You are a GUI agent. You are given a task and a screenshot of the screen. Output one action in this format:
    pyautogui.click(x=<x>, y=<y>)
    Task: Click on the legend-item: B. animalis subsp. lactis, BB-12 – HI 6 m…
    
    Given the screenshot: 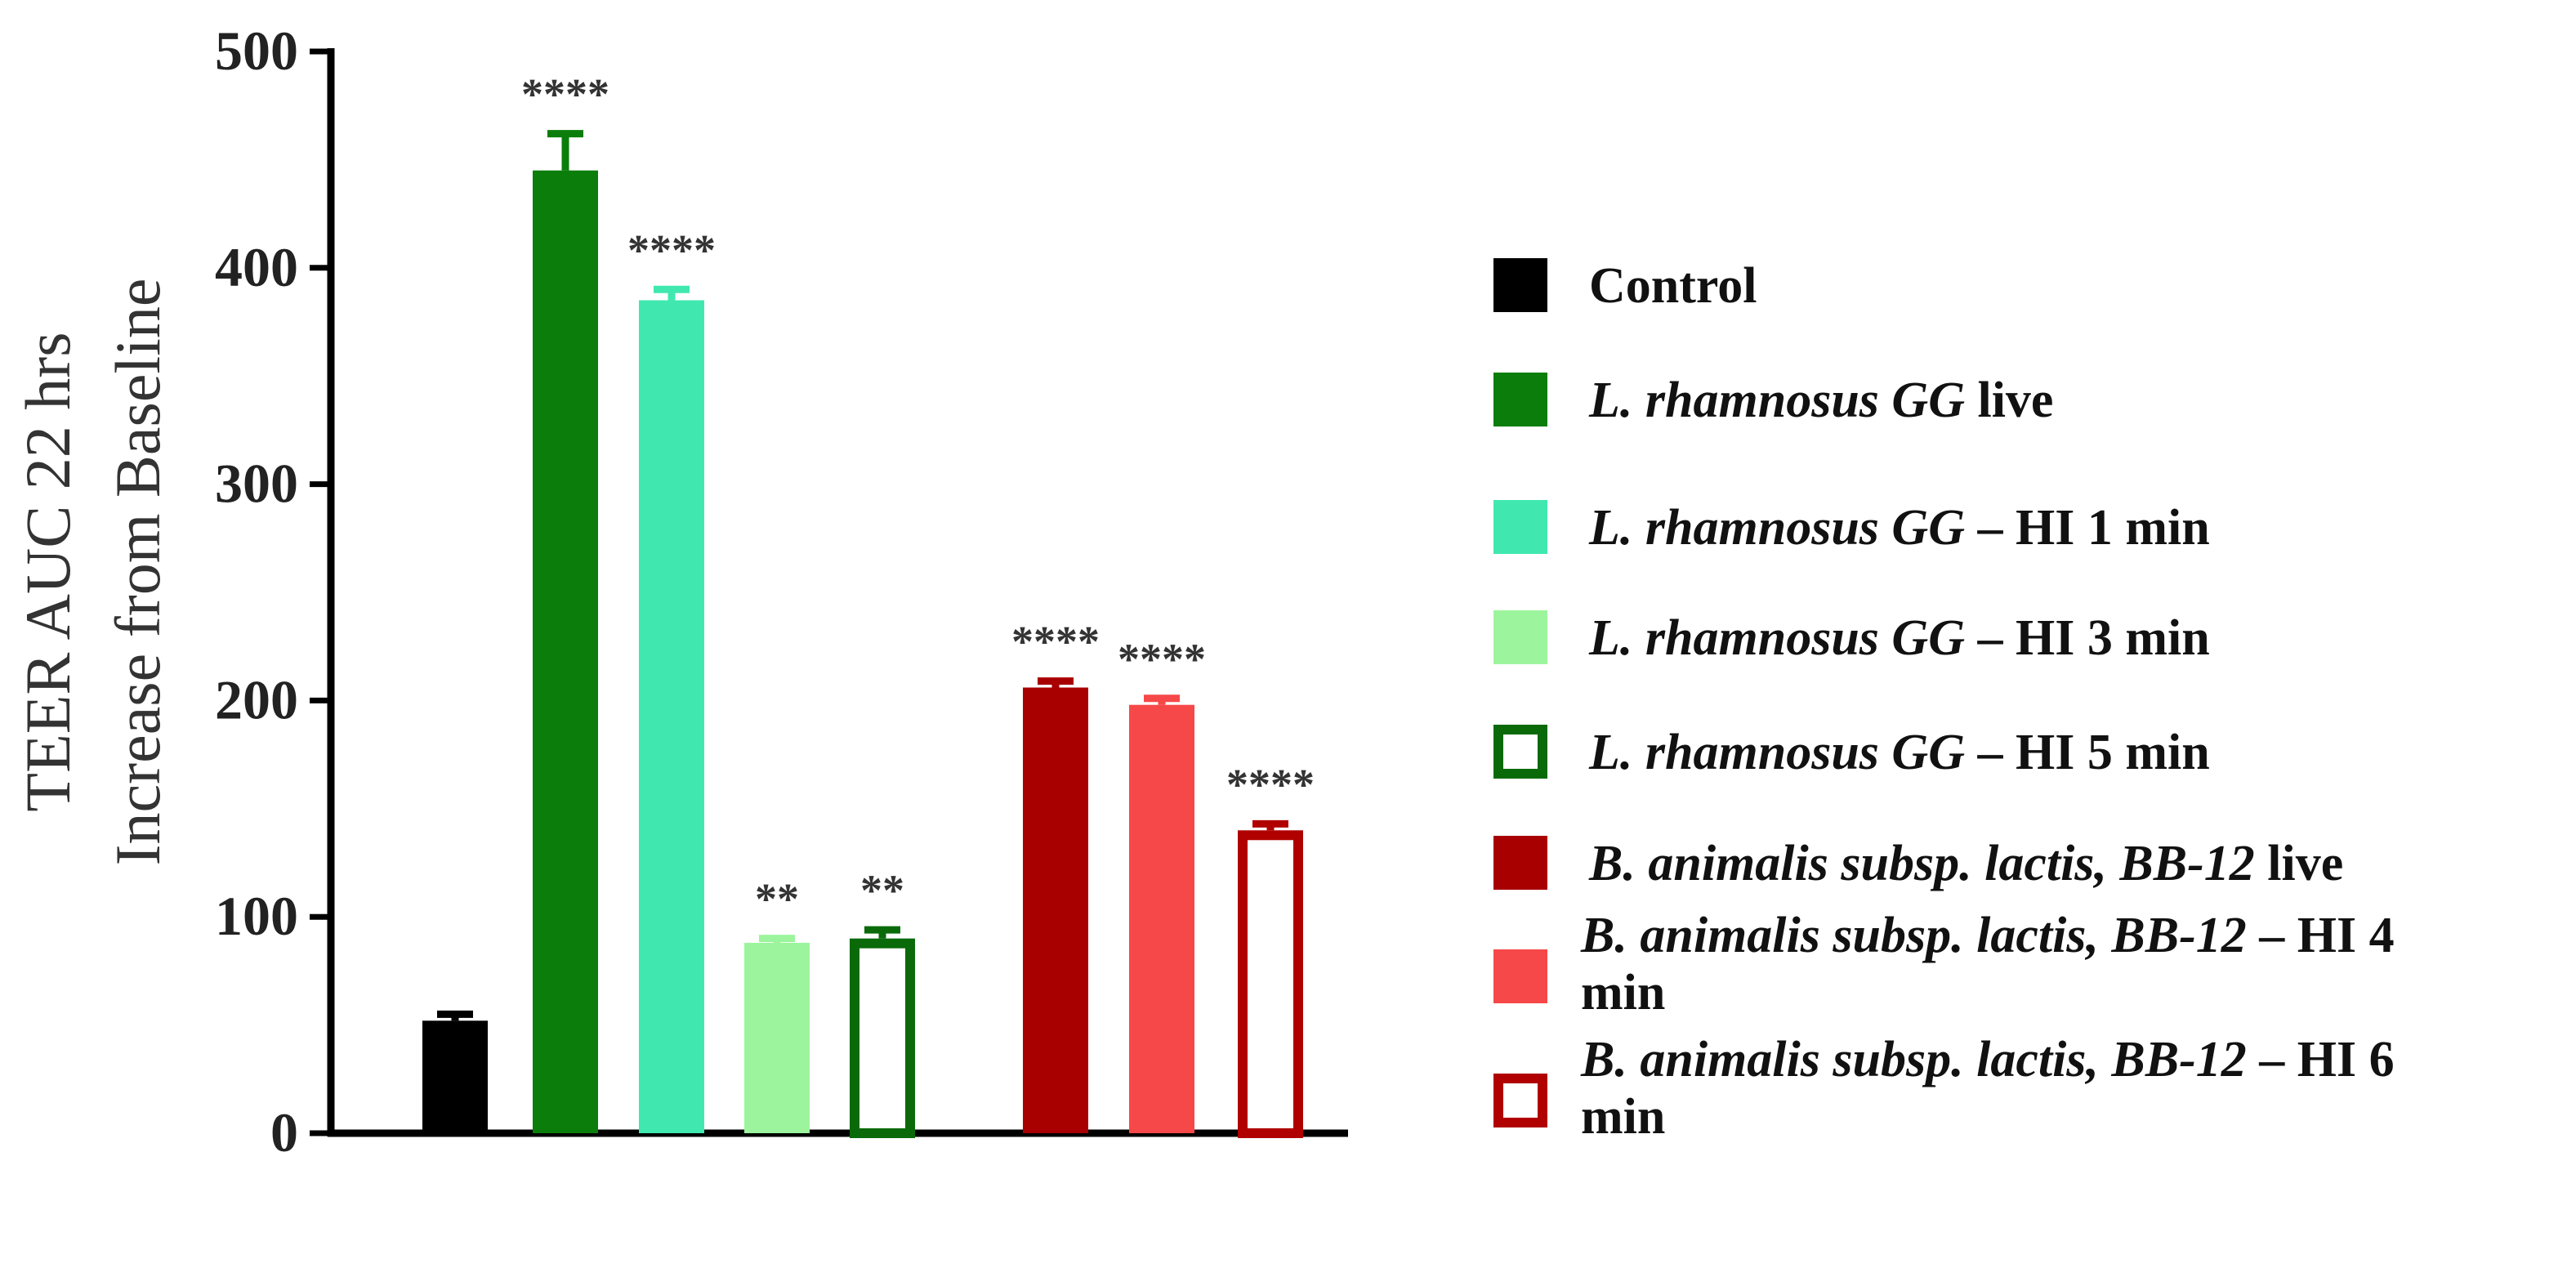 What is the action you would take?
    pyautogui.click(x=1944, y=1088)
    